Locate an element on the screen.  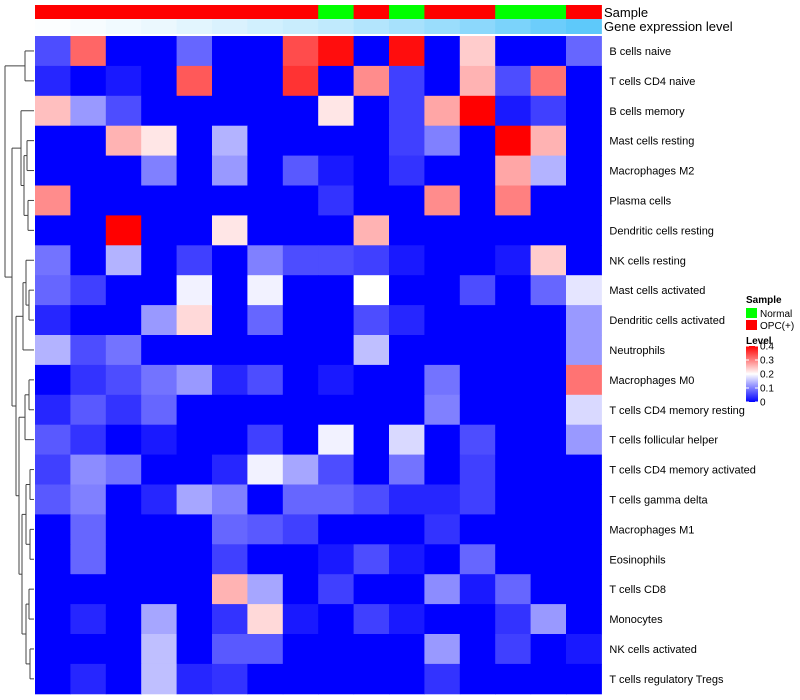
row-dendrogram is located at coordinates (19, 365).